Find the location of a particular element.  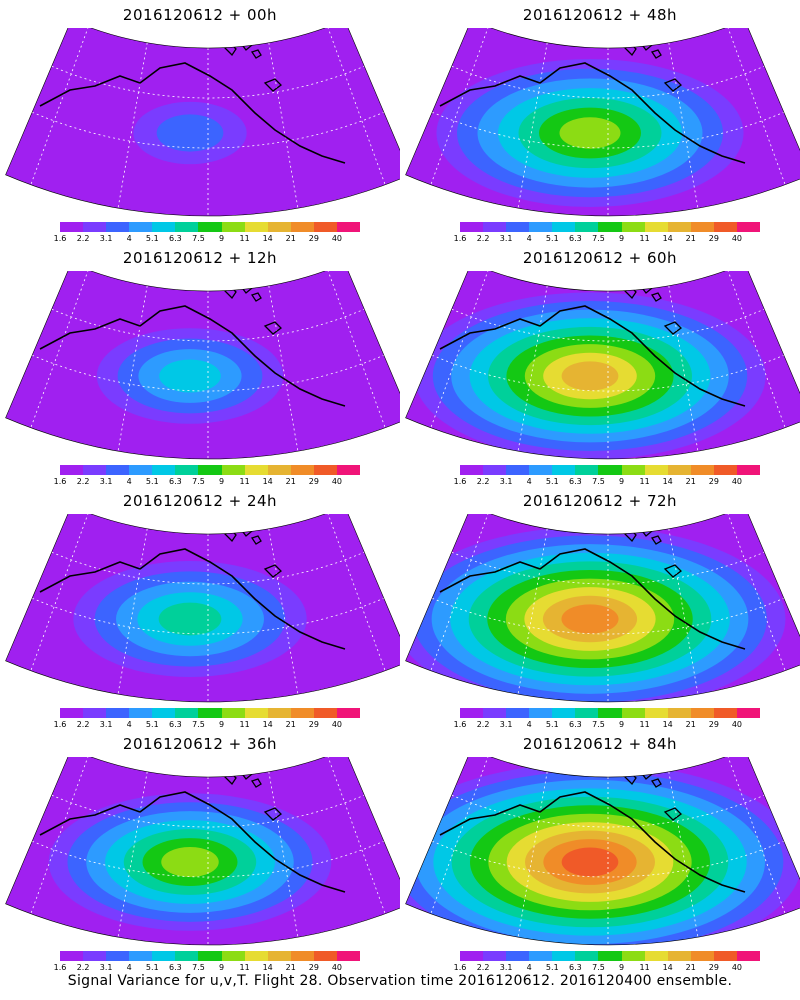

panel-title: 2016120612 + 00h is located at coordinates (200, 15).